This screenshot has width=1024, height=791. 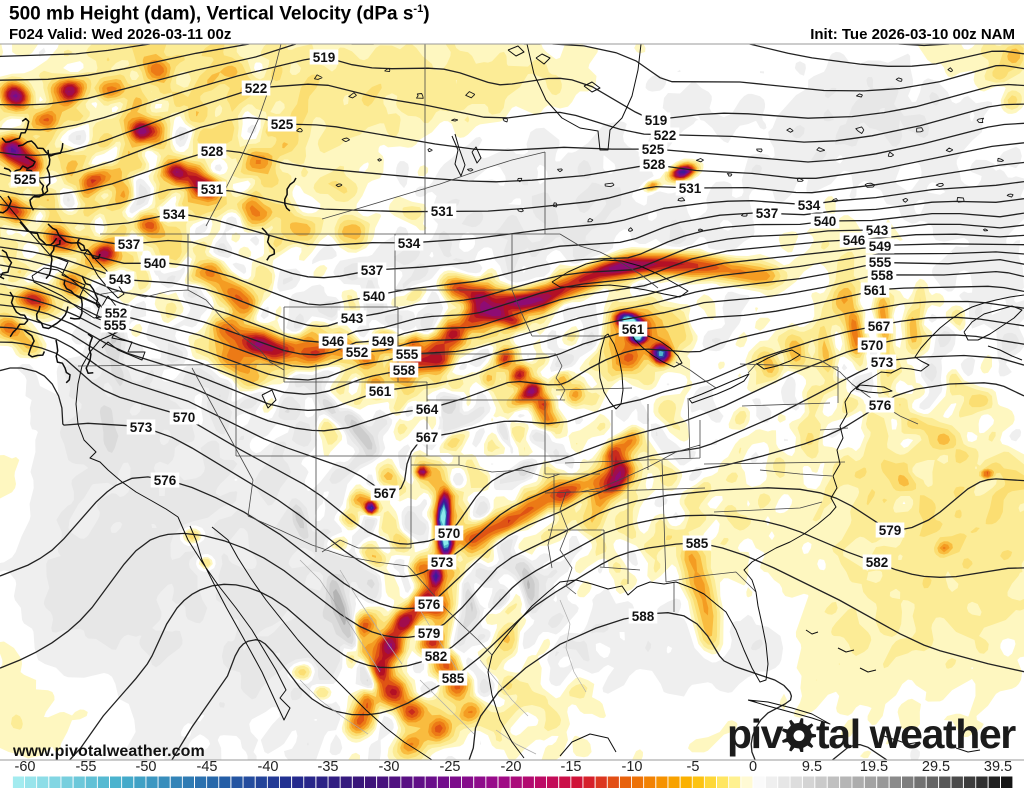 What do you see at coordinates (643, 616) in the screenshot?
I see `svg-text: 588` at bounding box center [643, 616].